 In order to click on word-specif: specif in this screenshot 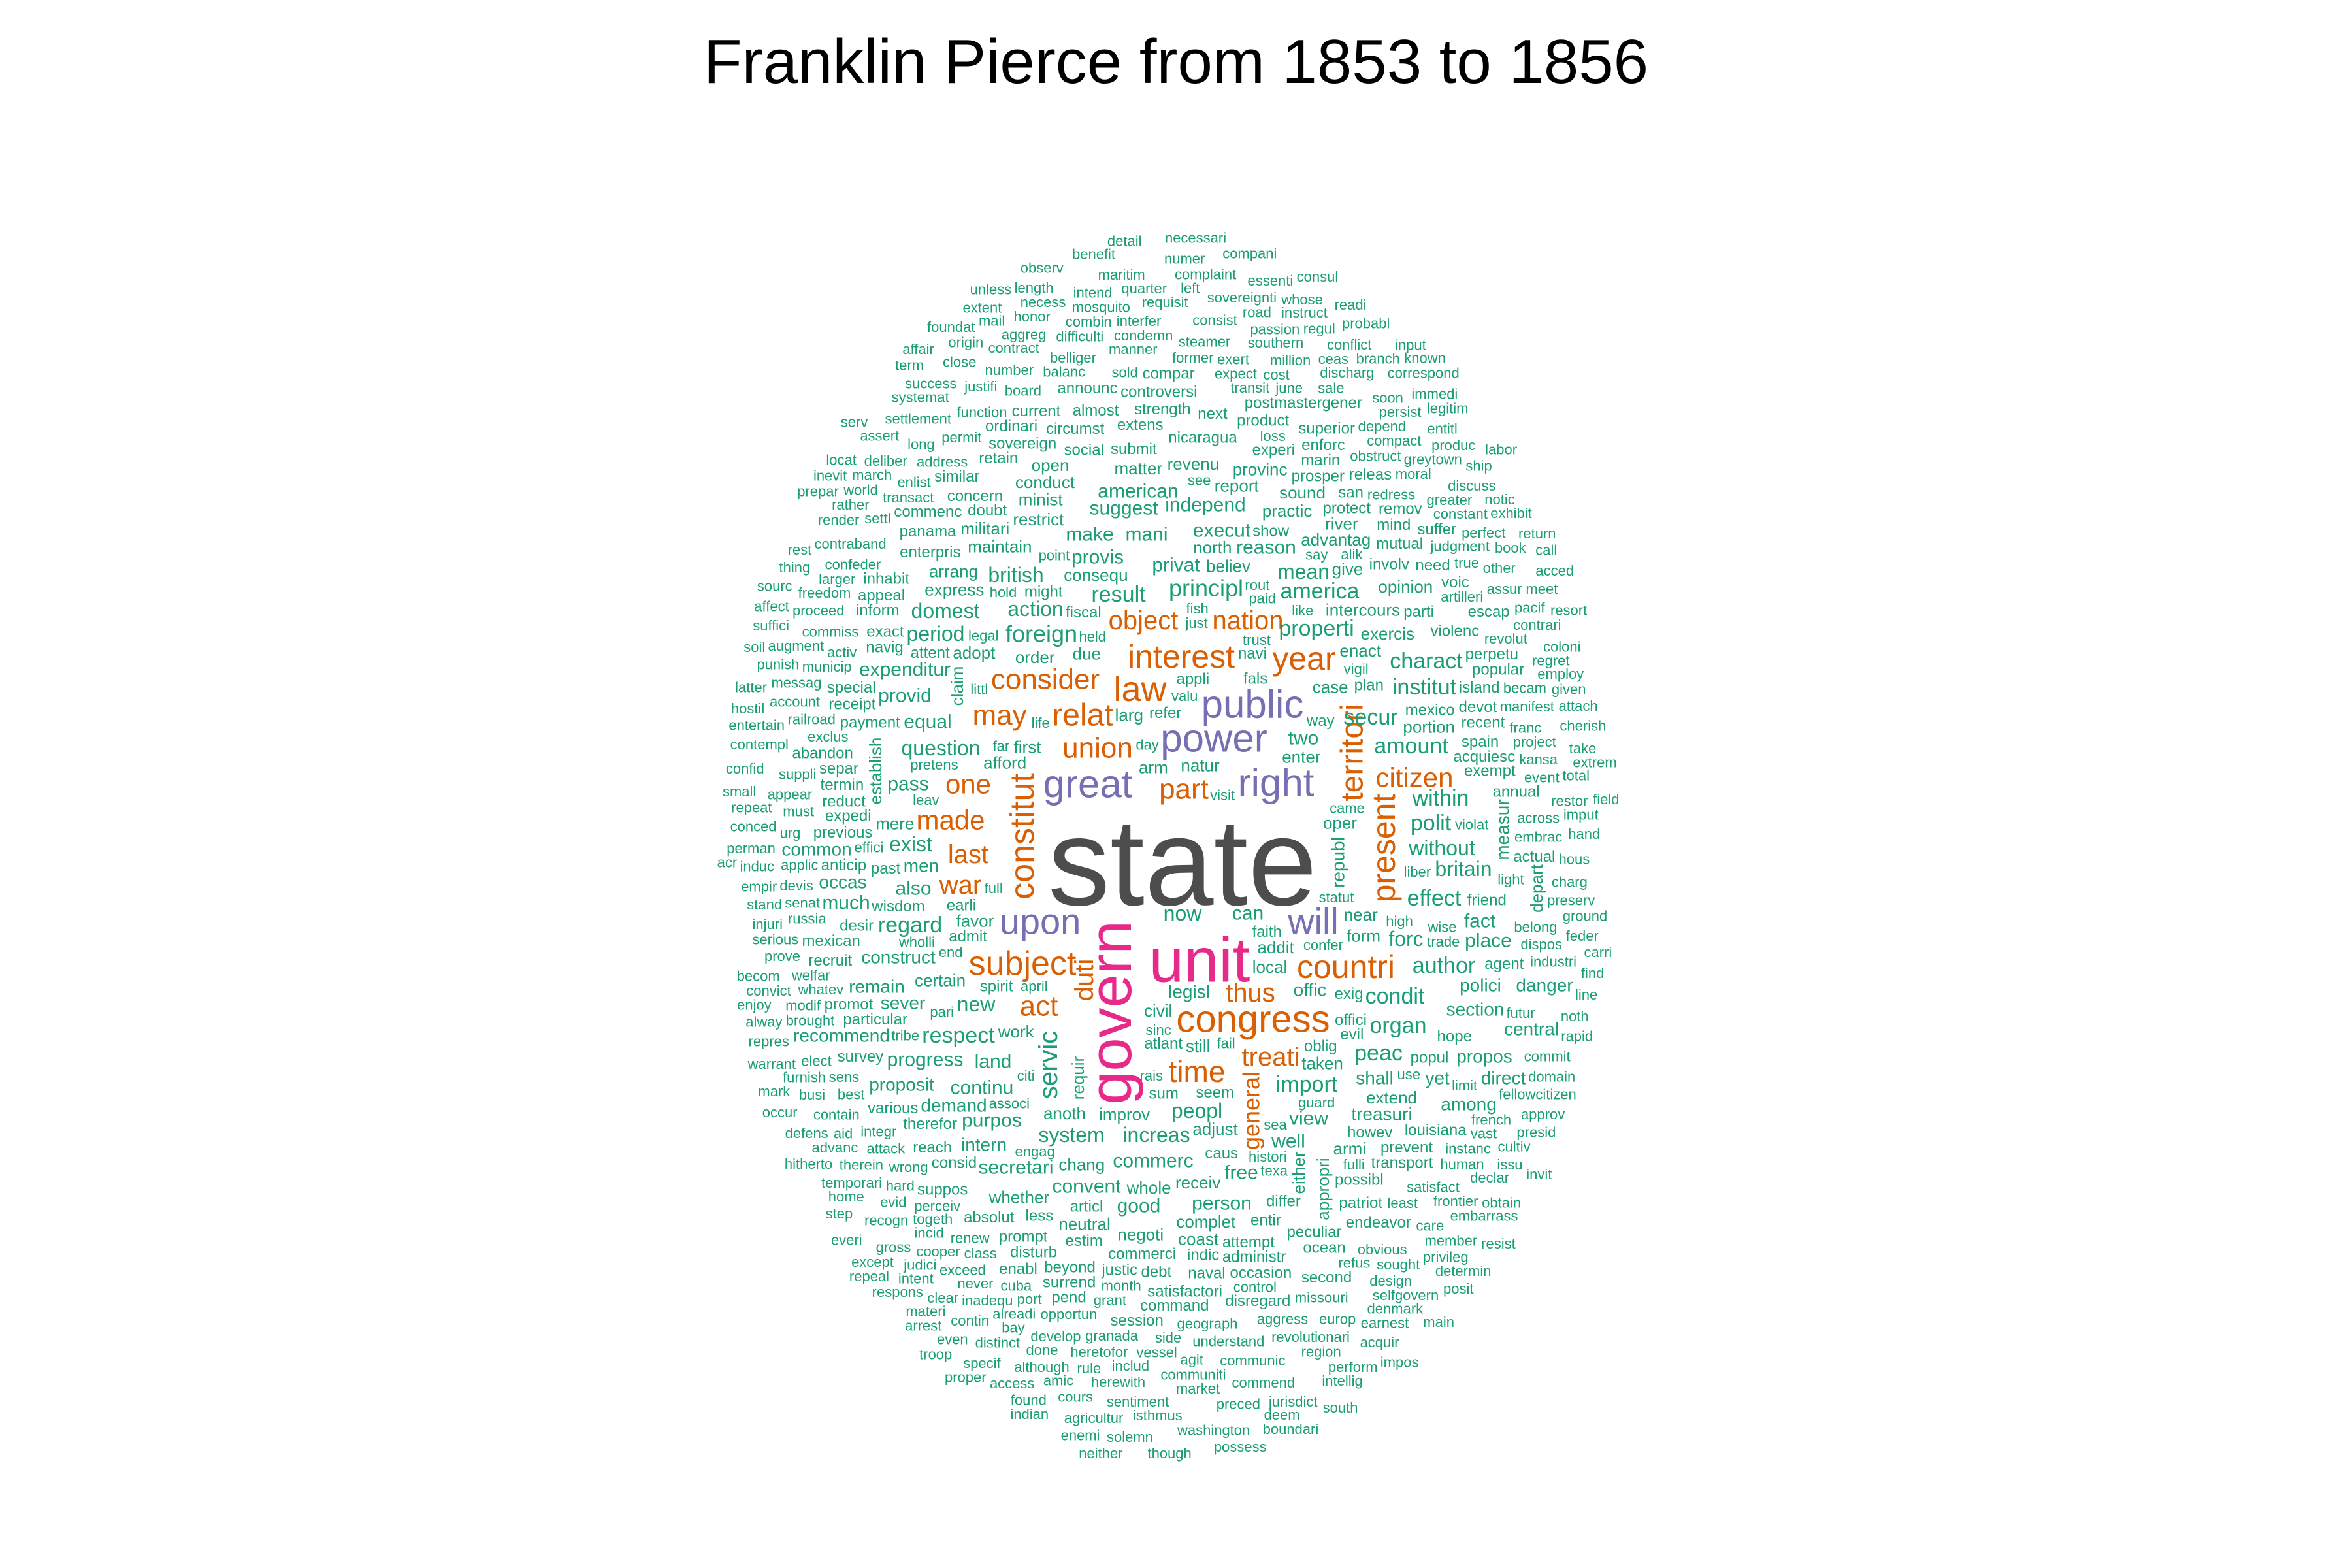, I will do `click(982, 1363)`.